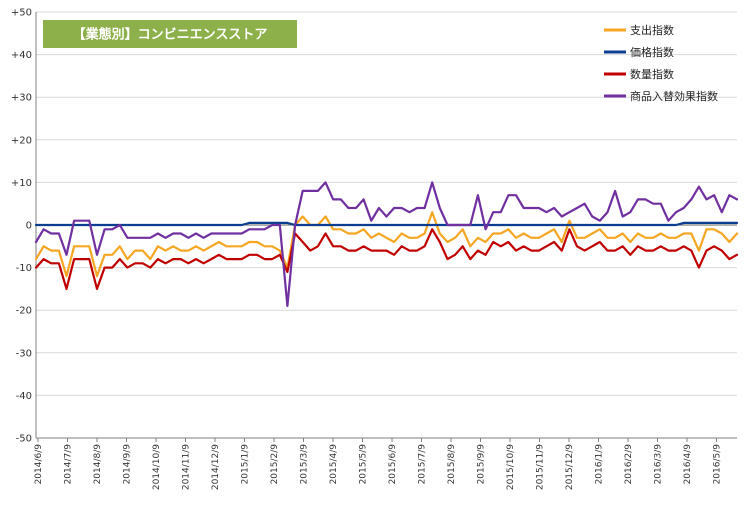 The image size is (745, 510). Describe the element at coordinates (29, 226) in the screenshot. I see `y-tick-label: 0` at that location.